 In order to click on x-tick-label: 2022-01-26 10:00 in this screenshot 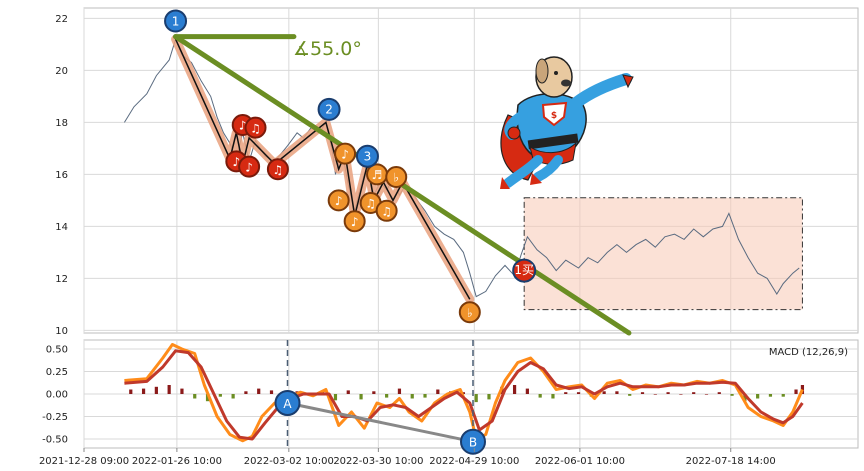, I will do `click(177, 461)`.